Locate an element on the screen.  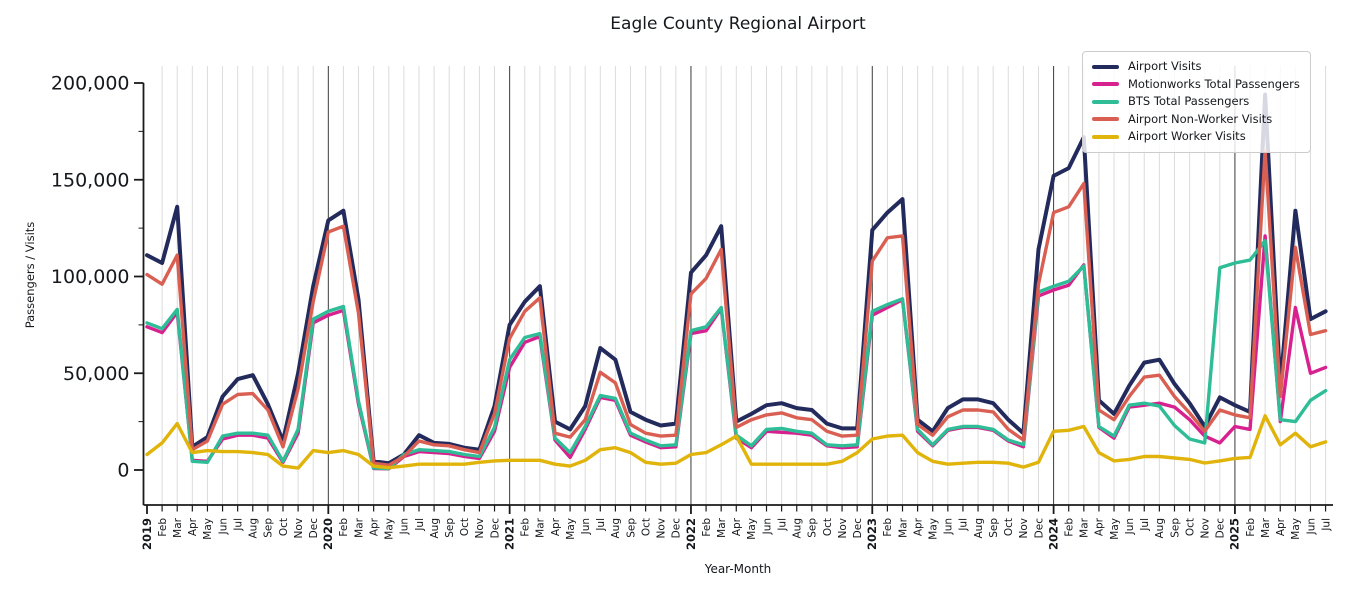
y-tick-label: 150,000 is located at coordinates (90, 180).